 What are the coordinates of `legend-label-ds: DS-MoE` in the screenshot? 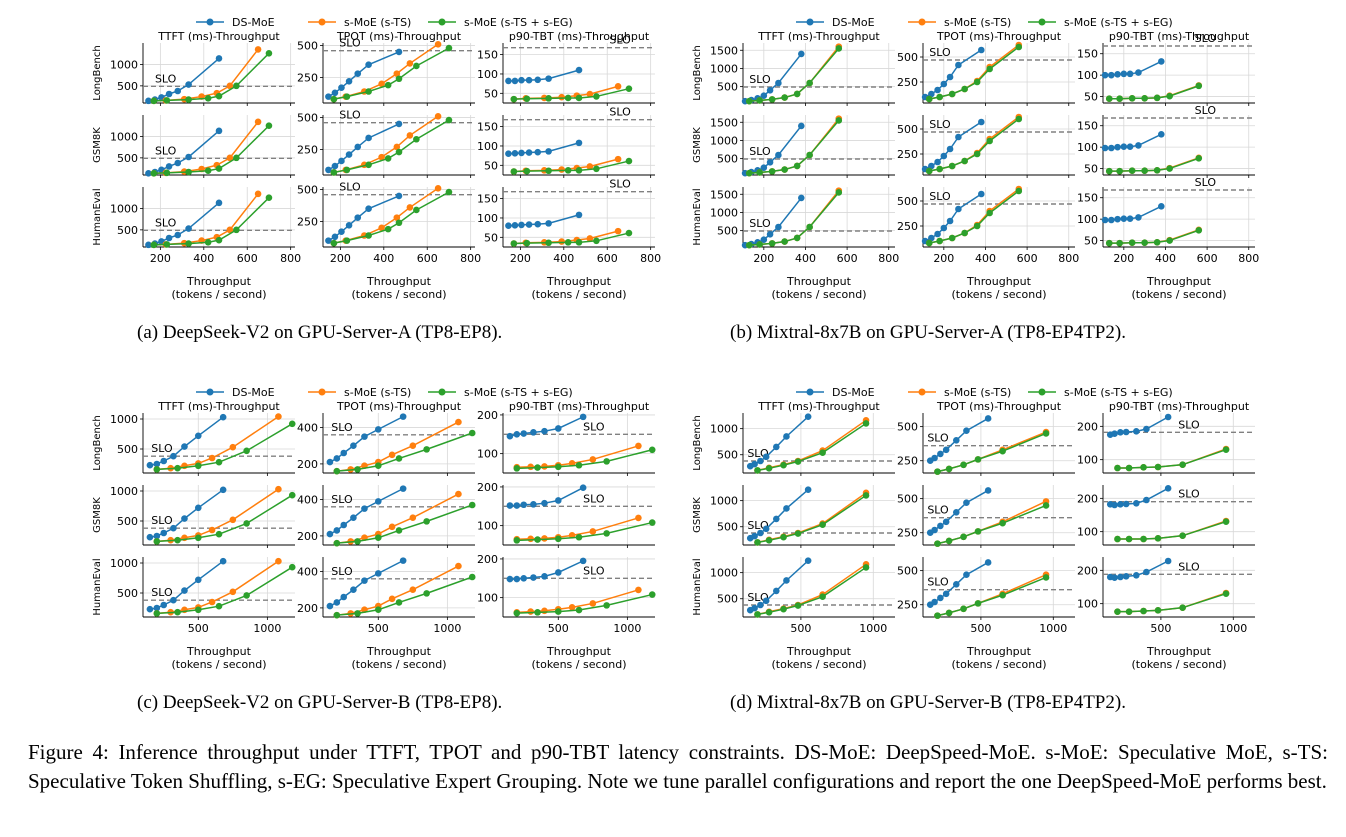 It's located at (853, 22).